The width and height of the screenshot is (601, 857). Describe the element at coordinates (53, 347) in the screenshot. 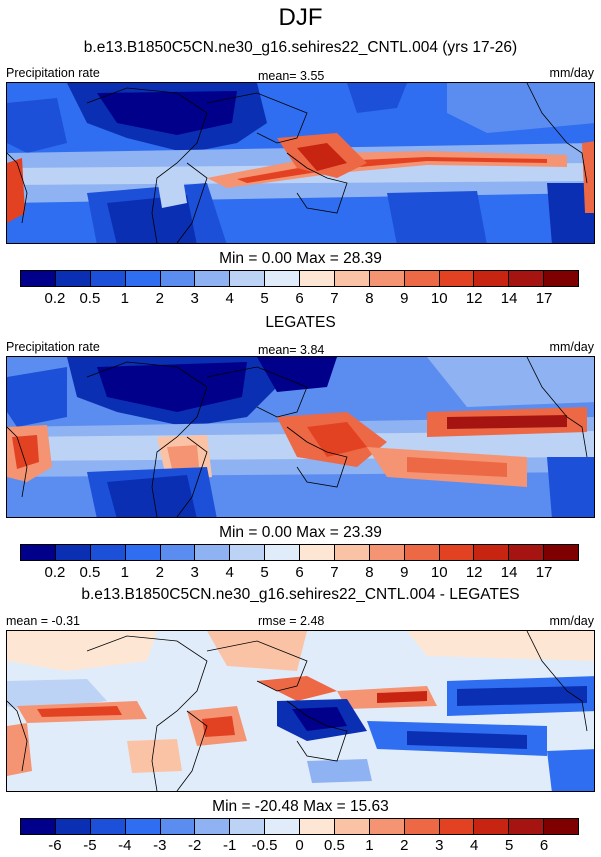

I see `panel2-variable-label: Precipitation rate` at that location.